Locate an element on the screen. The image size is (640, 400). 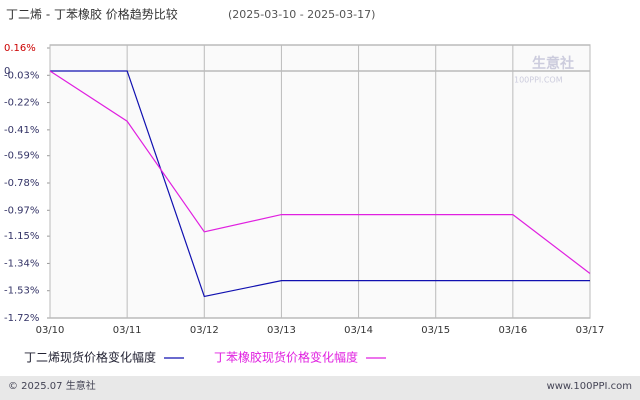
y-tick-label: -0.22% is located at coordinates (21, 103).